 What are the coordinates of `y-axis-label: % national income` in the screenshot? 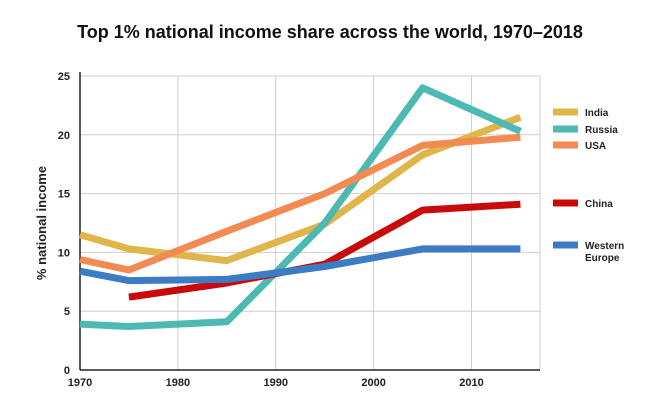 It's located at (41, 223).